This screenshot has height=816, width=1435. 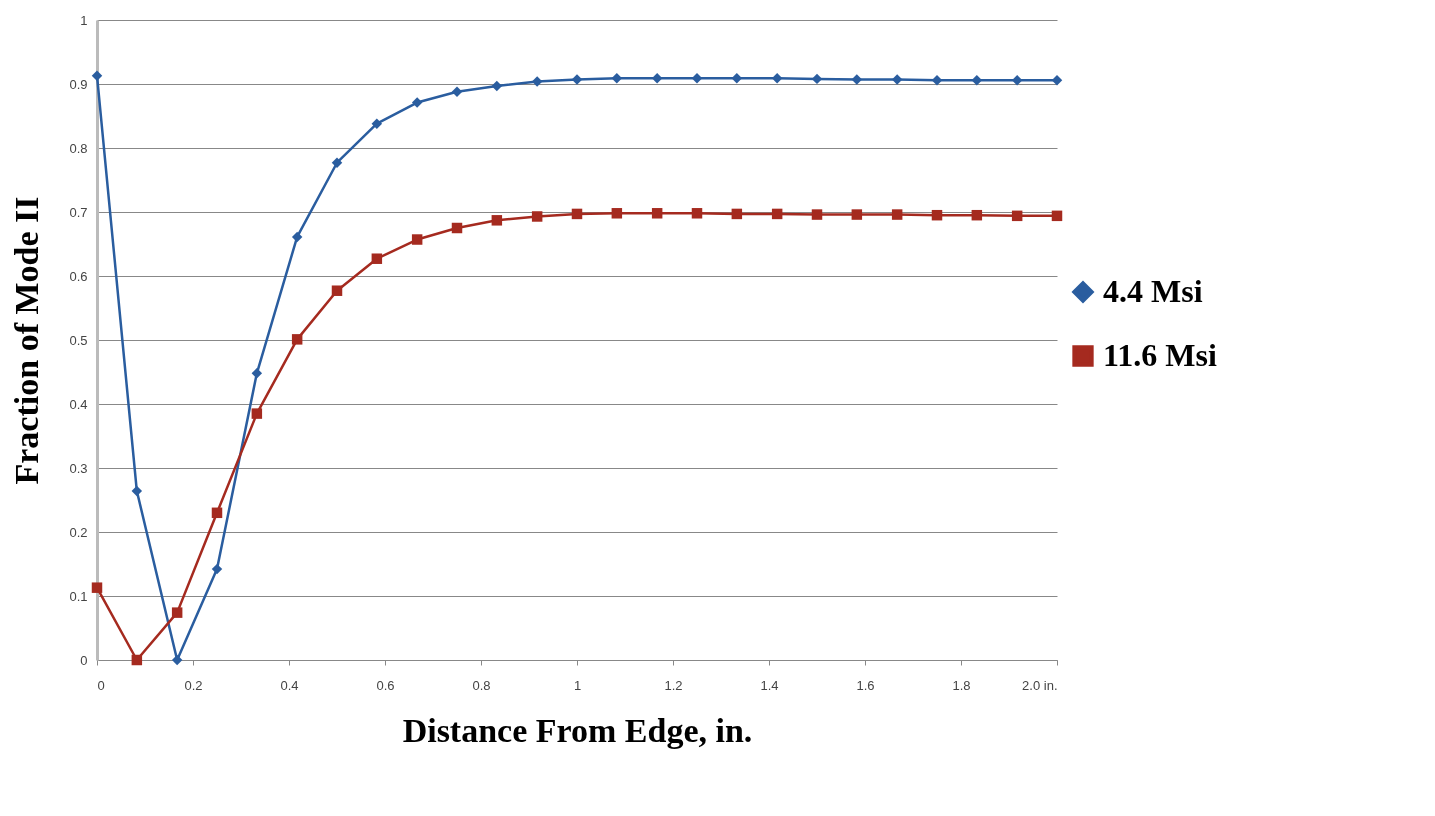 I want to click on legend-label: 11.6 Msi, so click(x=1160, y=355).